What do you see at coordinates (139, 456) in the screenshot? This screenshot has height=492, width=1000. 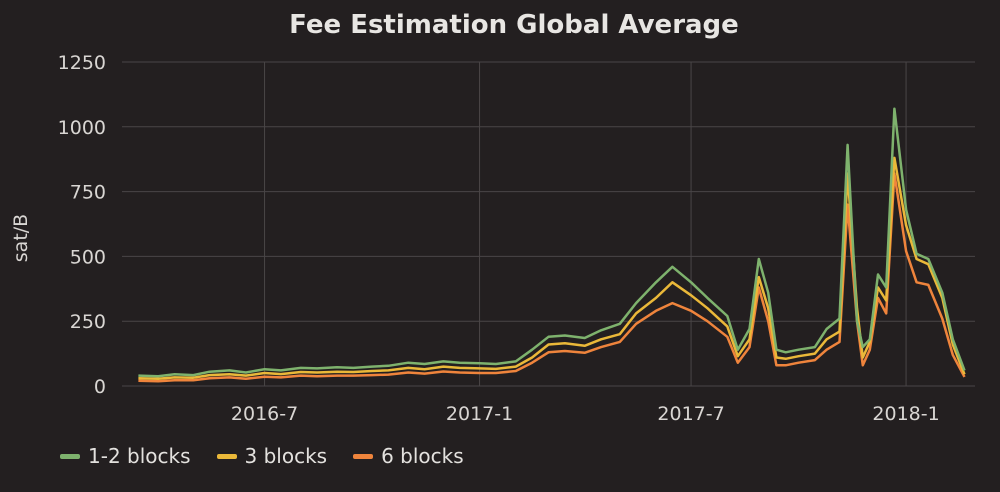 I see `legend-label: 1-2 blocks` at bounding box center [139, 456].